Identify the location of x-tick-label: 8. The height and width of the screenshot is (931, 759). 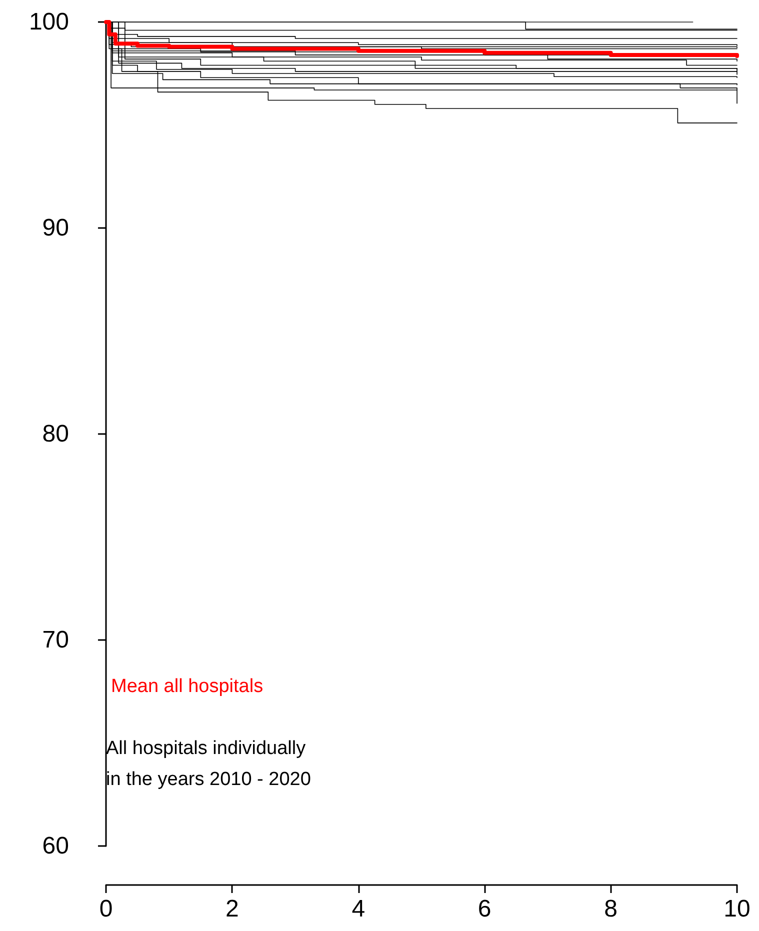
(611, 909).